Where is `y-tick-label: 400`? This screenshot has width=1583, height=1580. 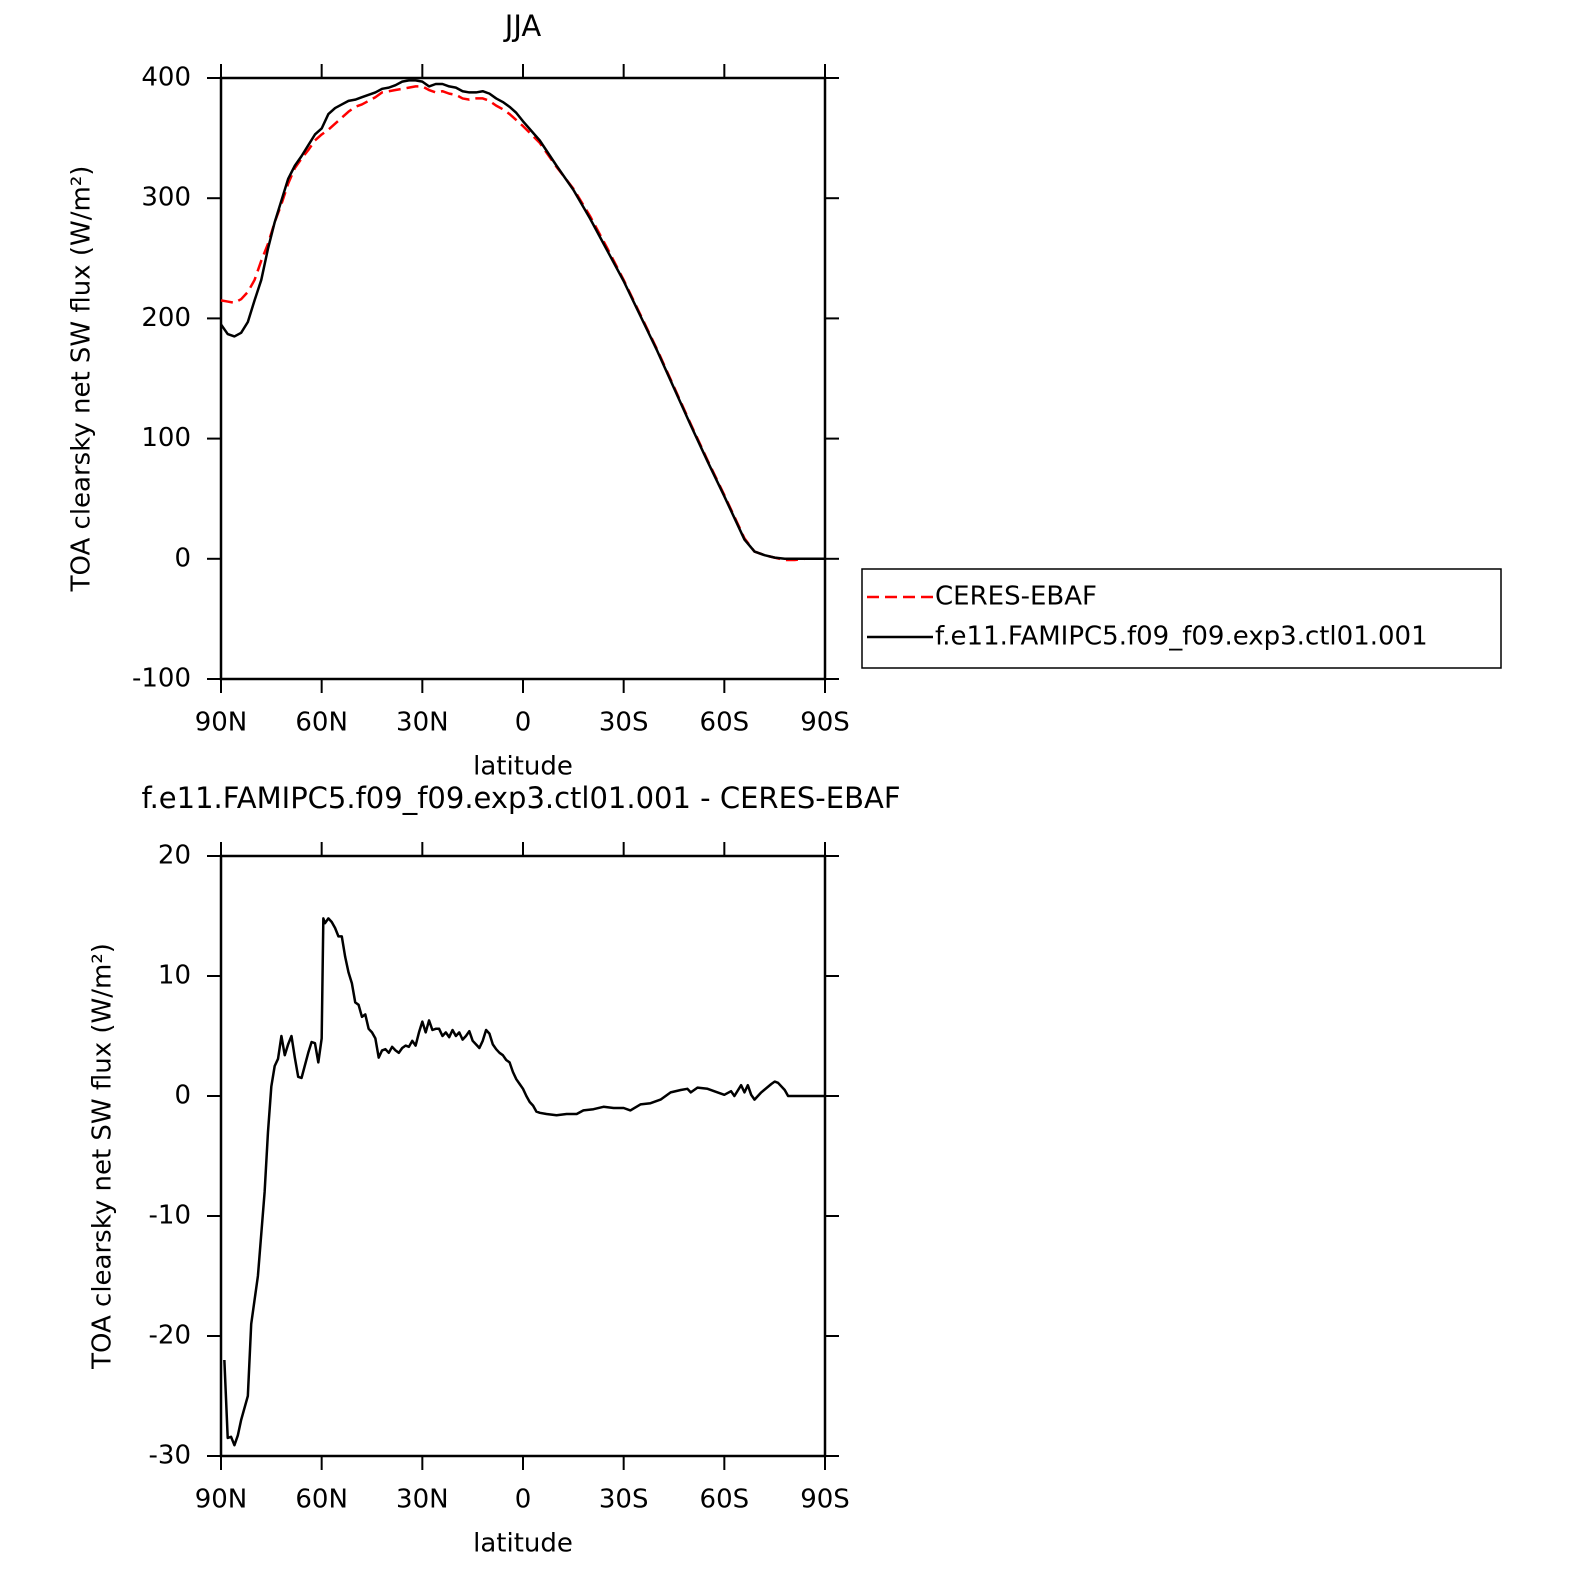 y-tick-label: 400 is located at coordinates (166, 78).